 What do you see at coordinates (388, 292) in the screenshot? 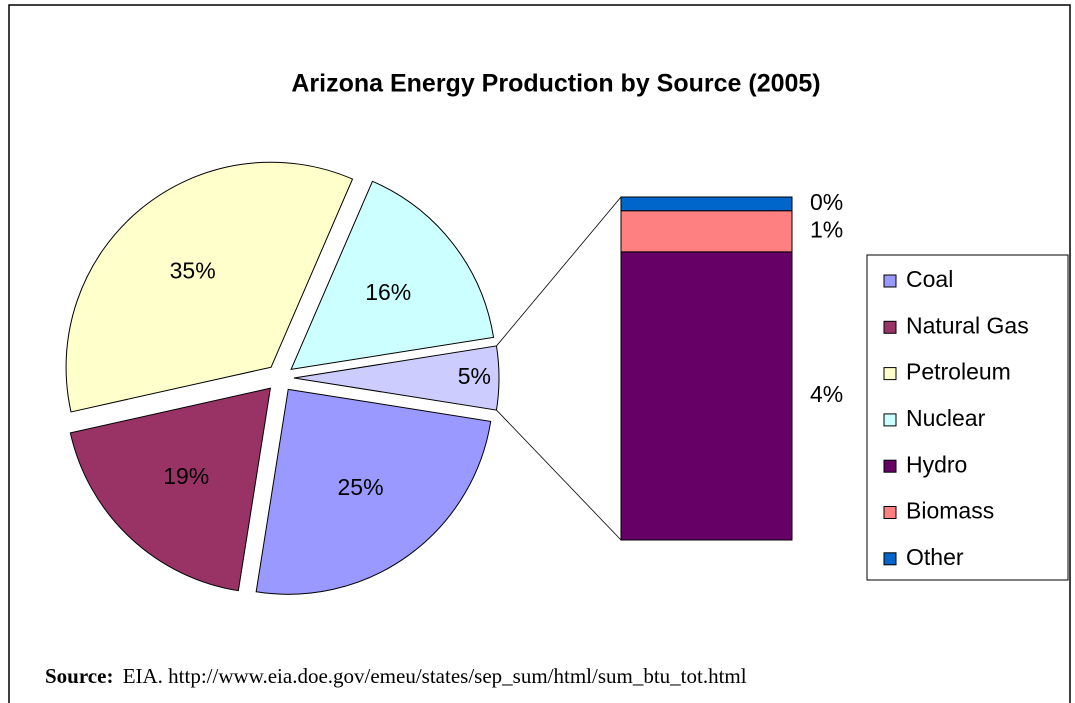
I see `slice-label: 16%` at bounding box center [388, 292].